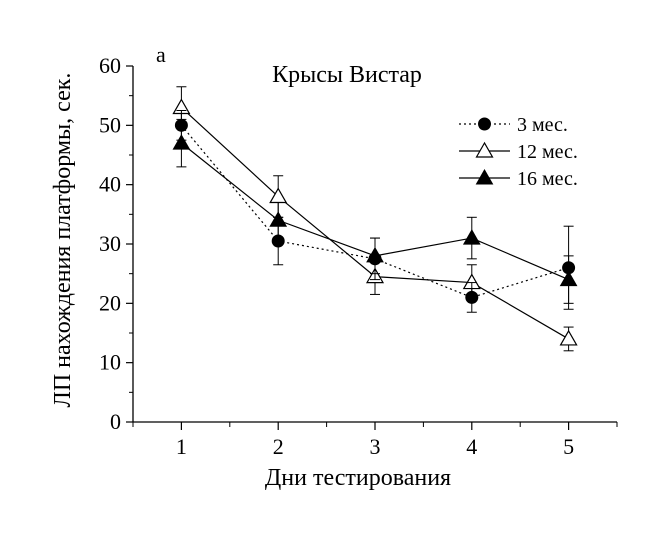  What do you see at coordinates (161, 54) in the screenshot?
I see `panel-label: a` at bounding box center [161, 54].